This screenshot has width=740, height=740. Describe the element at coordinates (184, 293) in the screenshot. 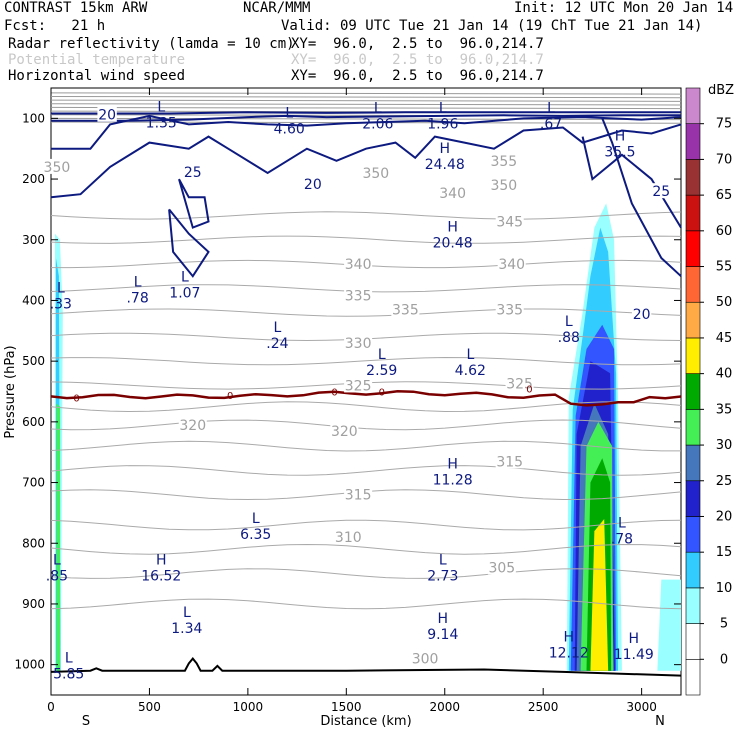

I see `extremum-value: 1.07` at that location.